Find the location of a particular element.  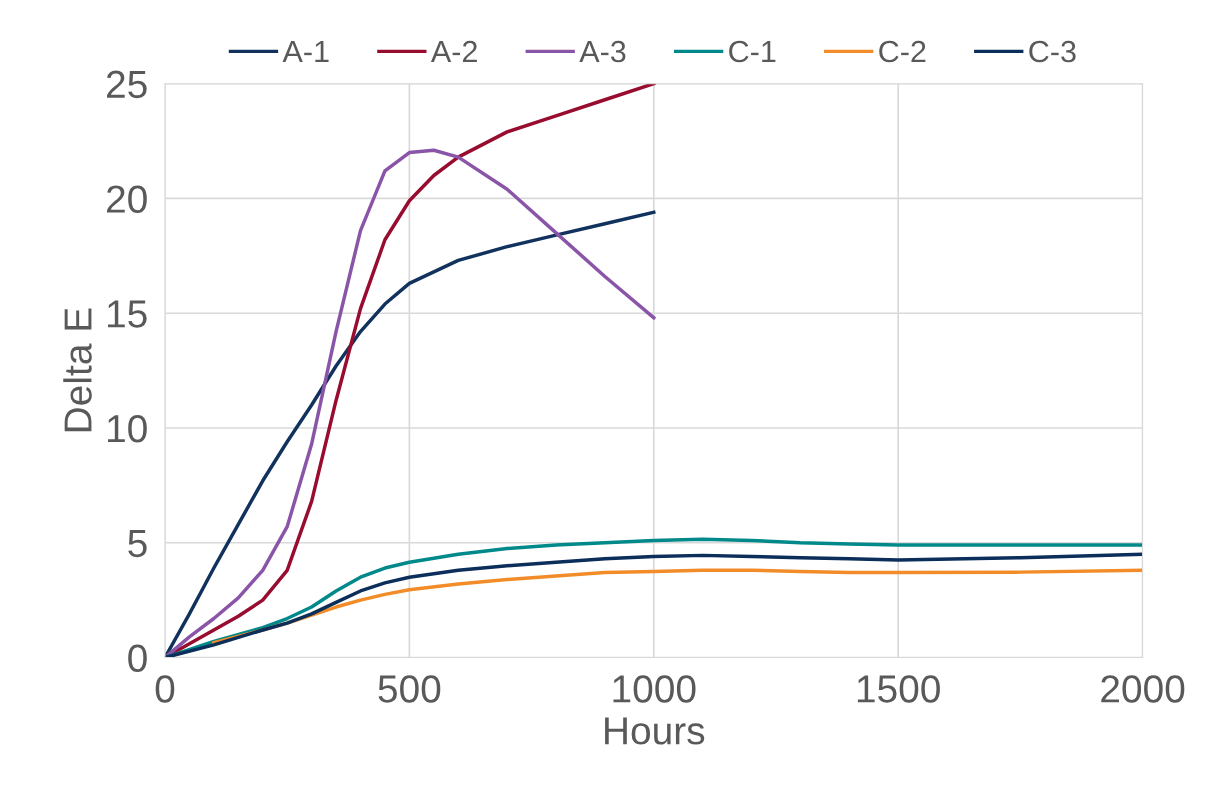

legend-label: C-2 is located at coordinates (902, 51).